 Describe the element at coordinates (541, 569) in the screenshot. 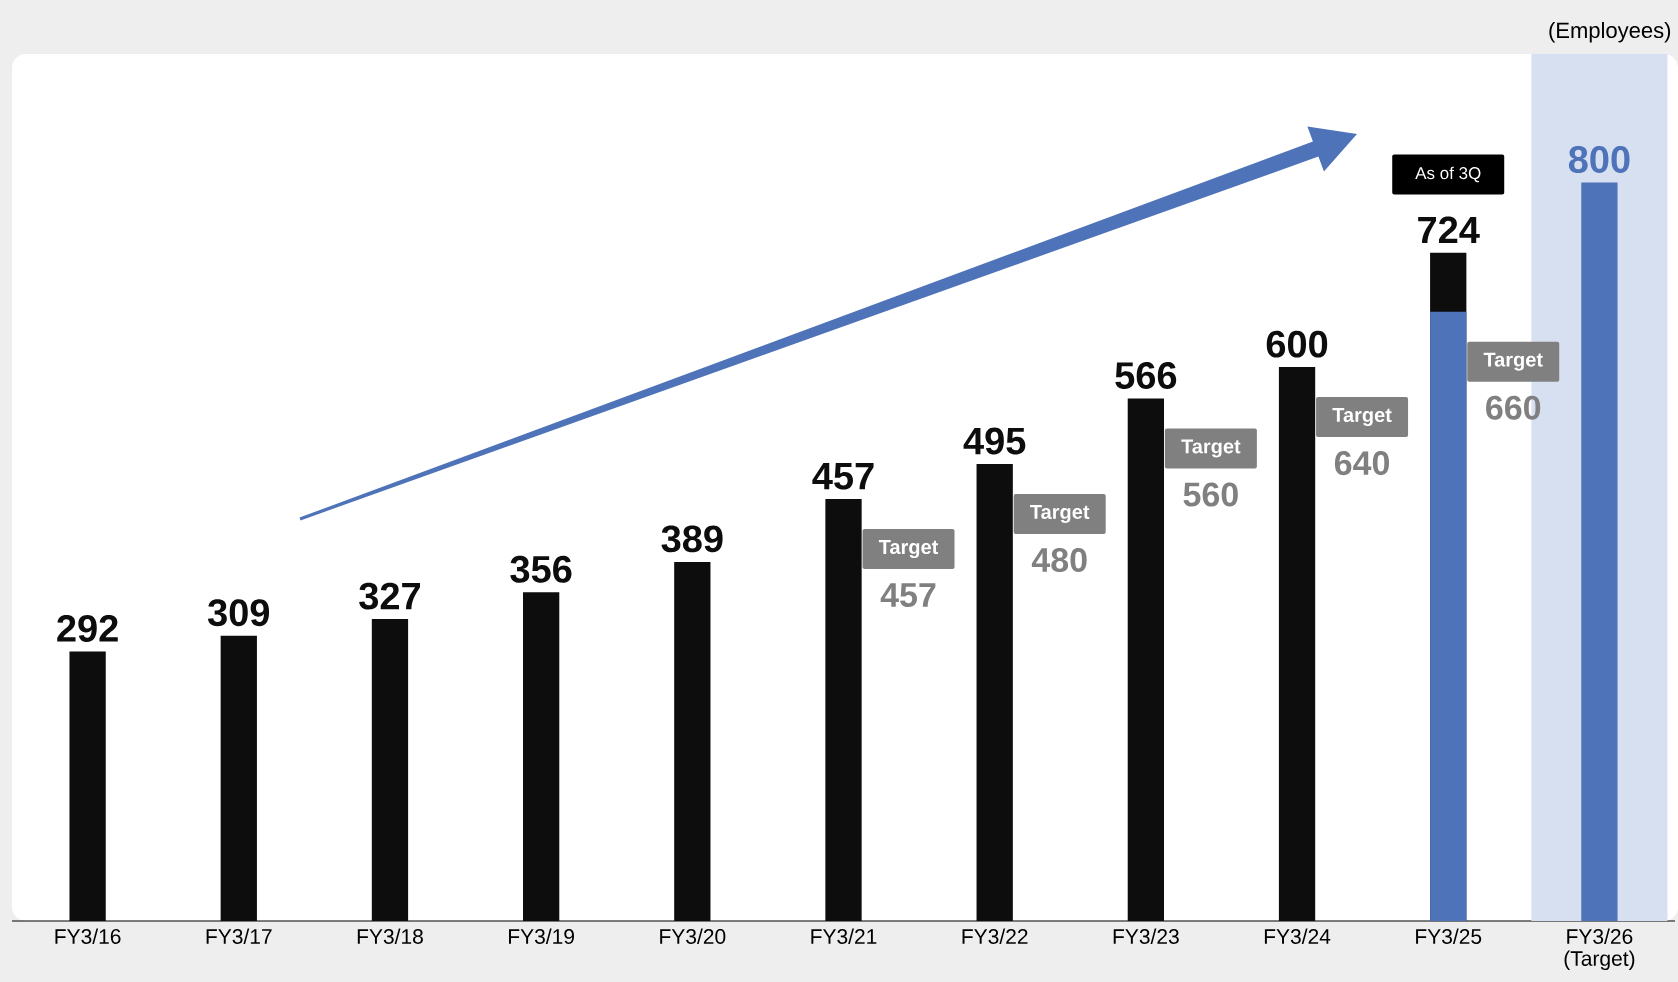

I see `data-label: 356` at that location.